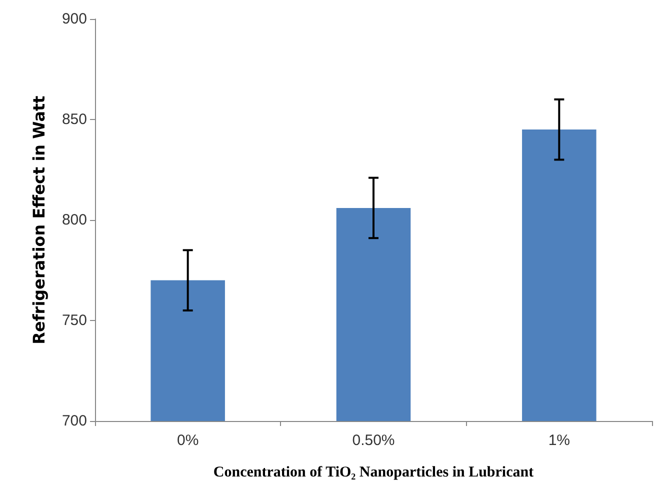 The image size is (672, 491). What do you see at coordinates (74, 220) in the screenshot?
I see `y-tick-label: 800` at bounding box center [74, 220].